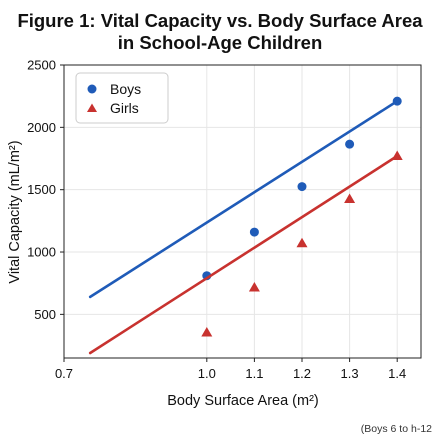 This screenshot has height=440, width=440. I want to click on x-tick-label-0: 0.7, so click(64, 373).